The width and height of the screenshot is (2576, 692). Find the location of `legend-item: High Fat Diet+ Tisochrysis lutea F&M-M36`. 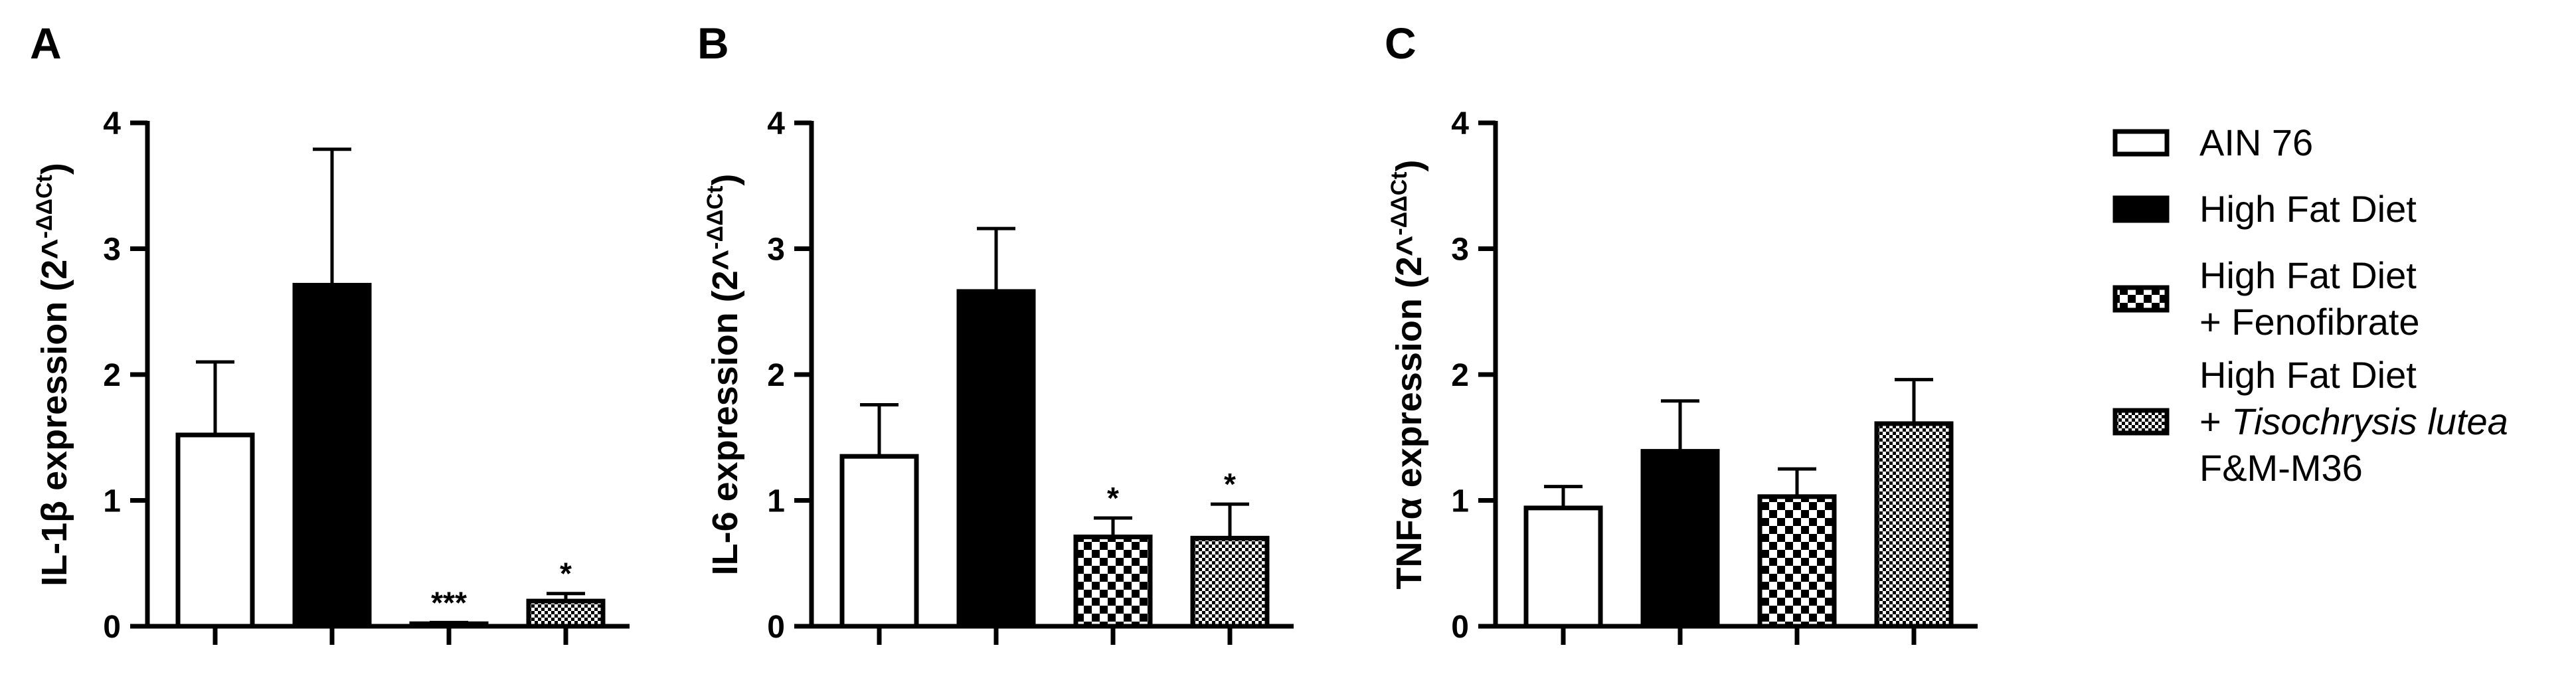

legend-item: High Fat Diet+ Tisochrysis lutea F&M-M36 is located at coordinates (2310, 421).